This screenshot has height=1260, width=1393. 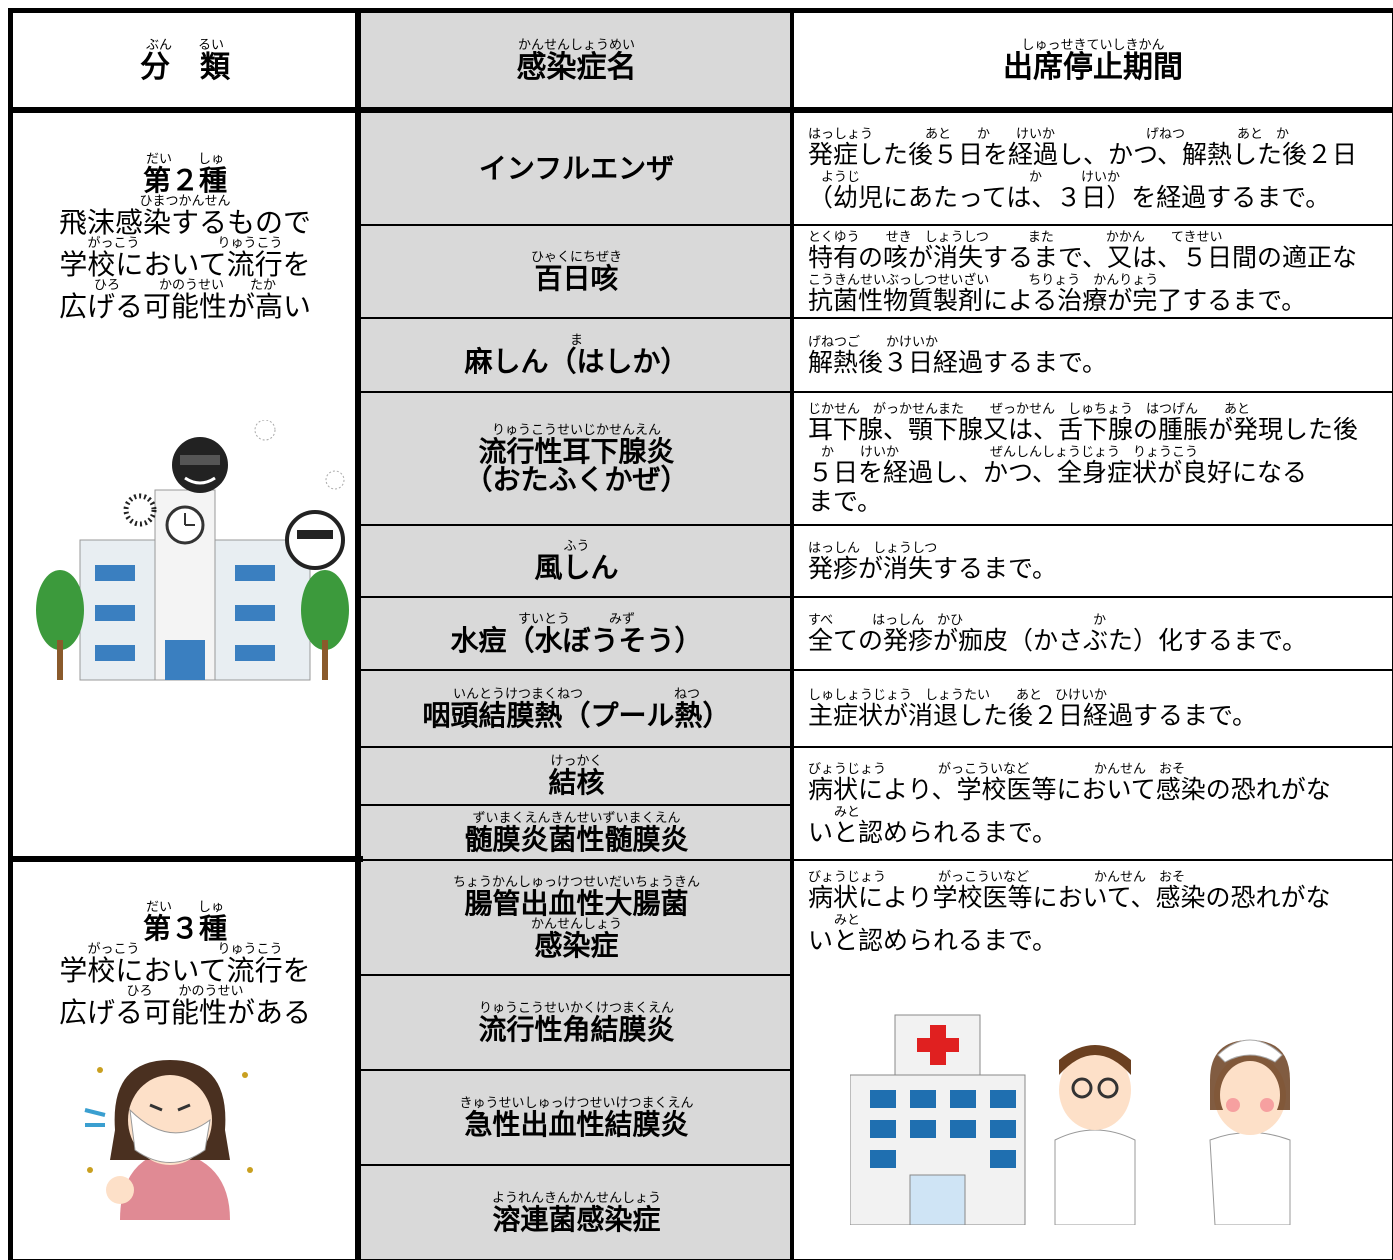 I want to click on table-cell: ふう 風しん, so click(x=576, y=561).